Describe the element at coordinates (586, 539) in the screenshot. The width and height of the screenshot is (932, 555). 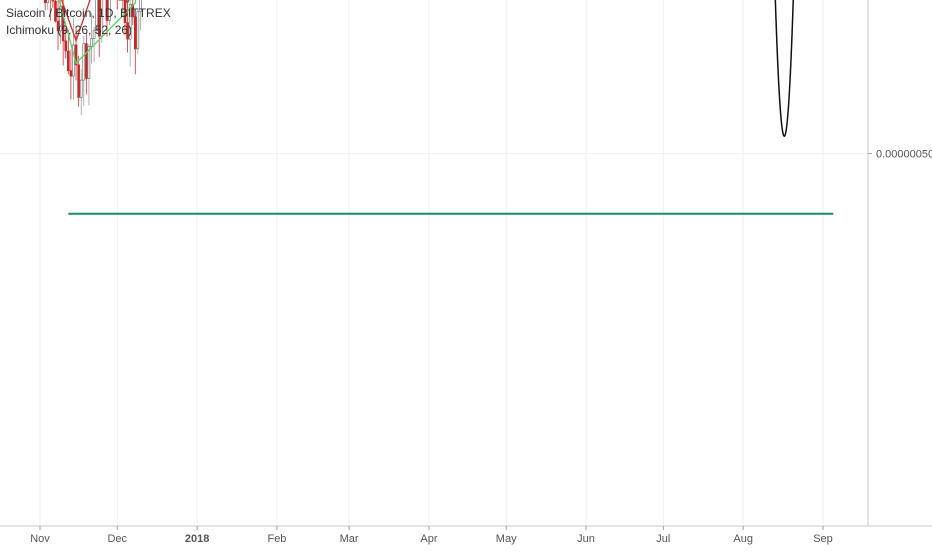
I see `x-tick-label: Jun` at that location.